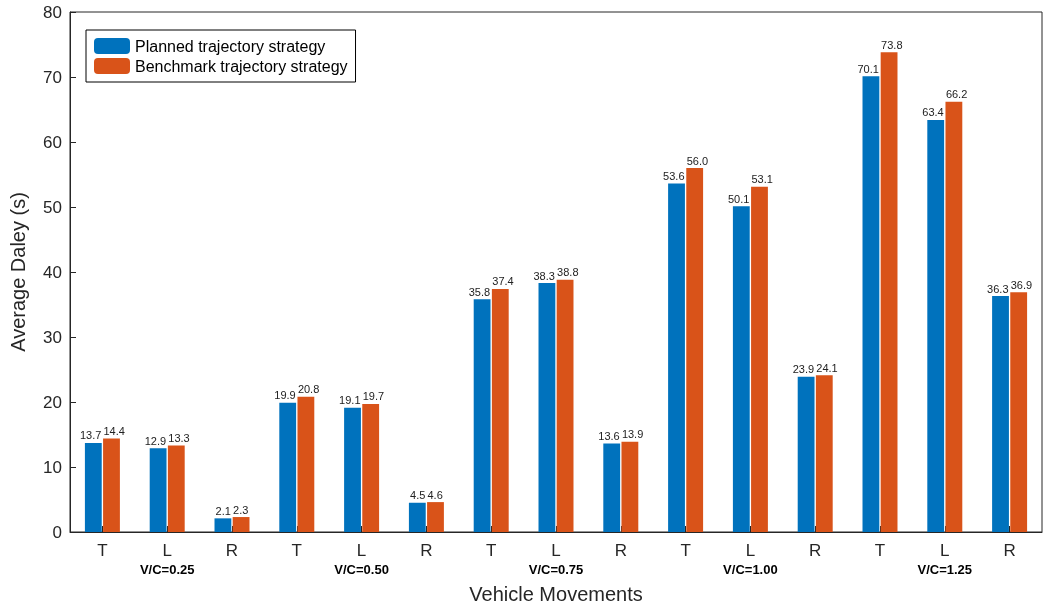  Describe the element at coordinates (241, 509) in the screenshot. I see `data-label: 2.3` at that location.